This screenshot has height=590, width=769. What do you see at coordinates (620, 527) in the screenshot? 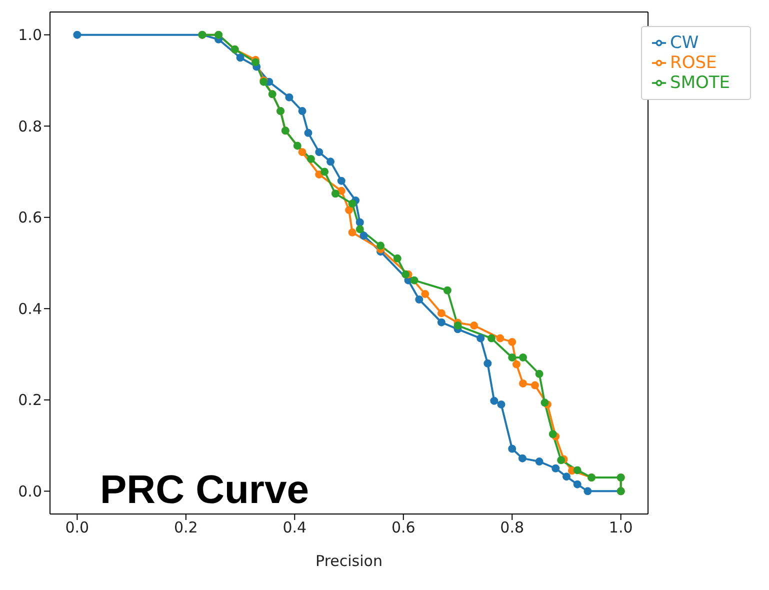
I see `x-tick-label: 1.0` at bounding box center [620, 527].